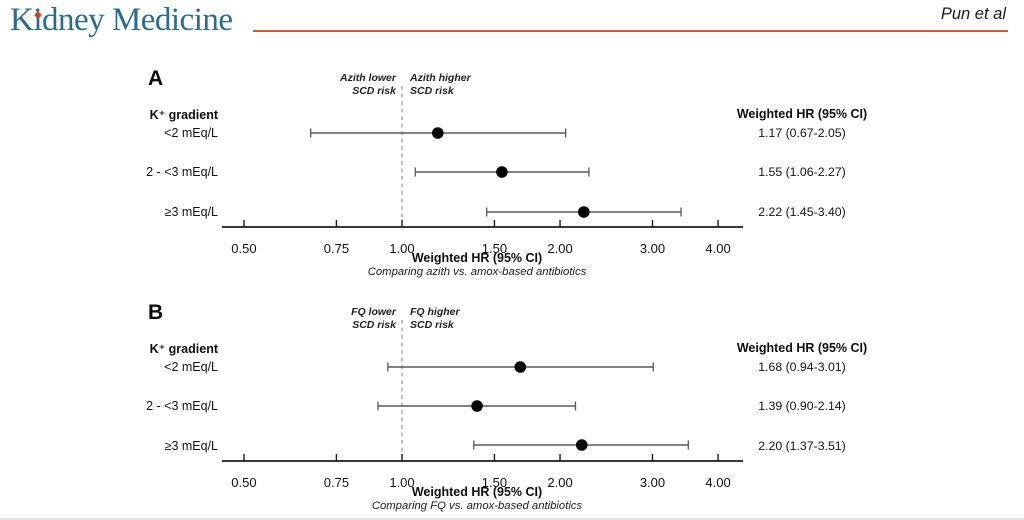  Describe the element at coordinates (38, 15) in the screenshot. I see `logo-i-dot-icon` at that location.